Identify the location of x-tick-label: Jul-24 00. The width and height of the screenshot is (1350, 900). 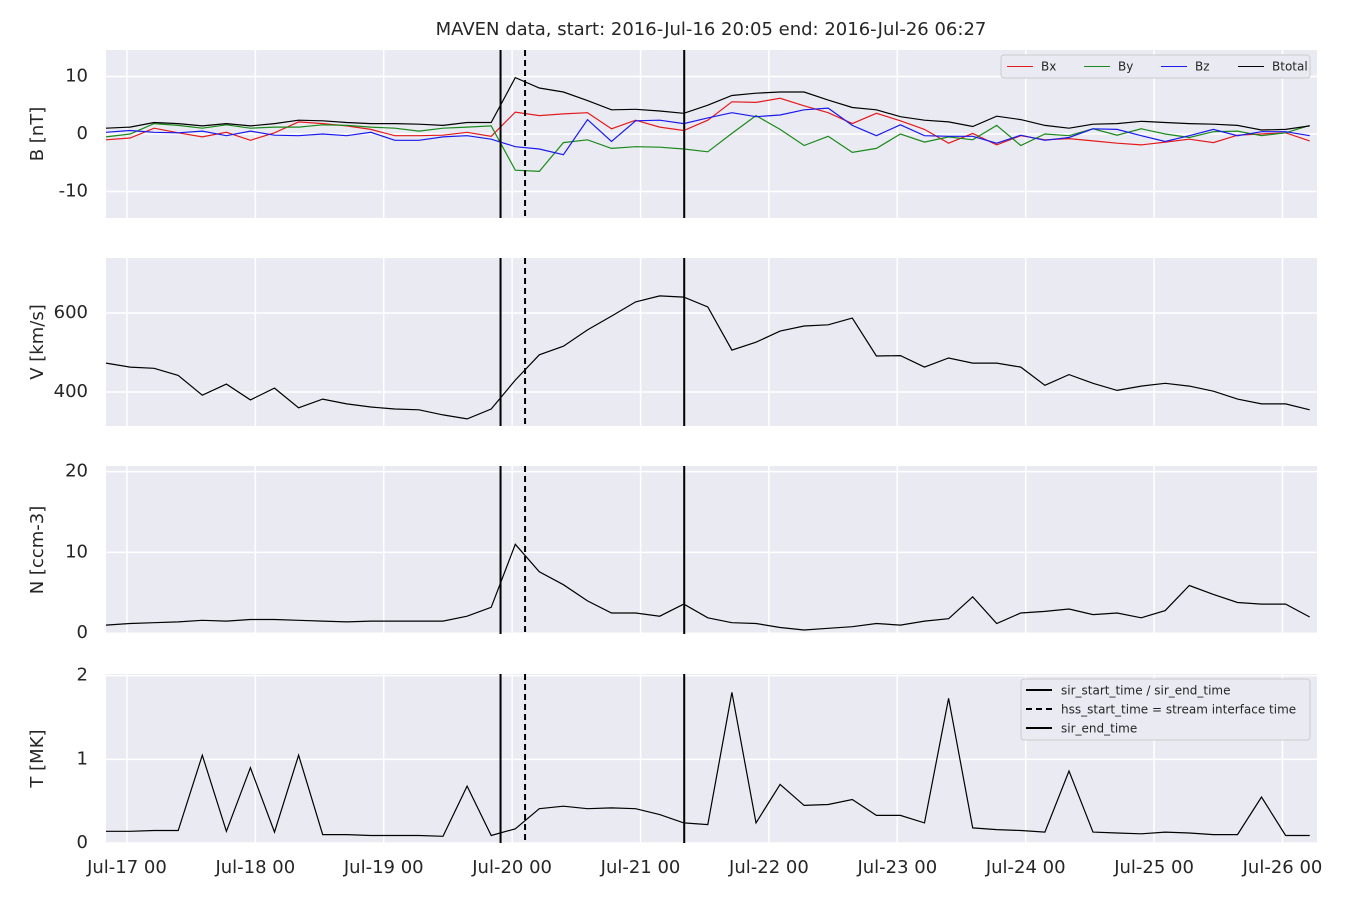
(1025, 867).